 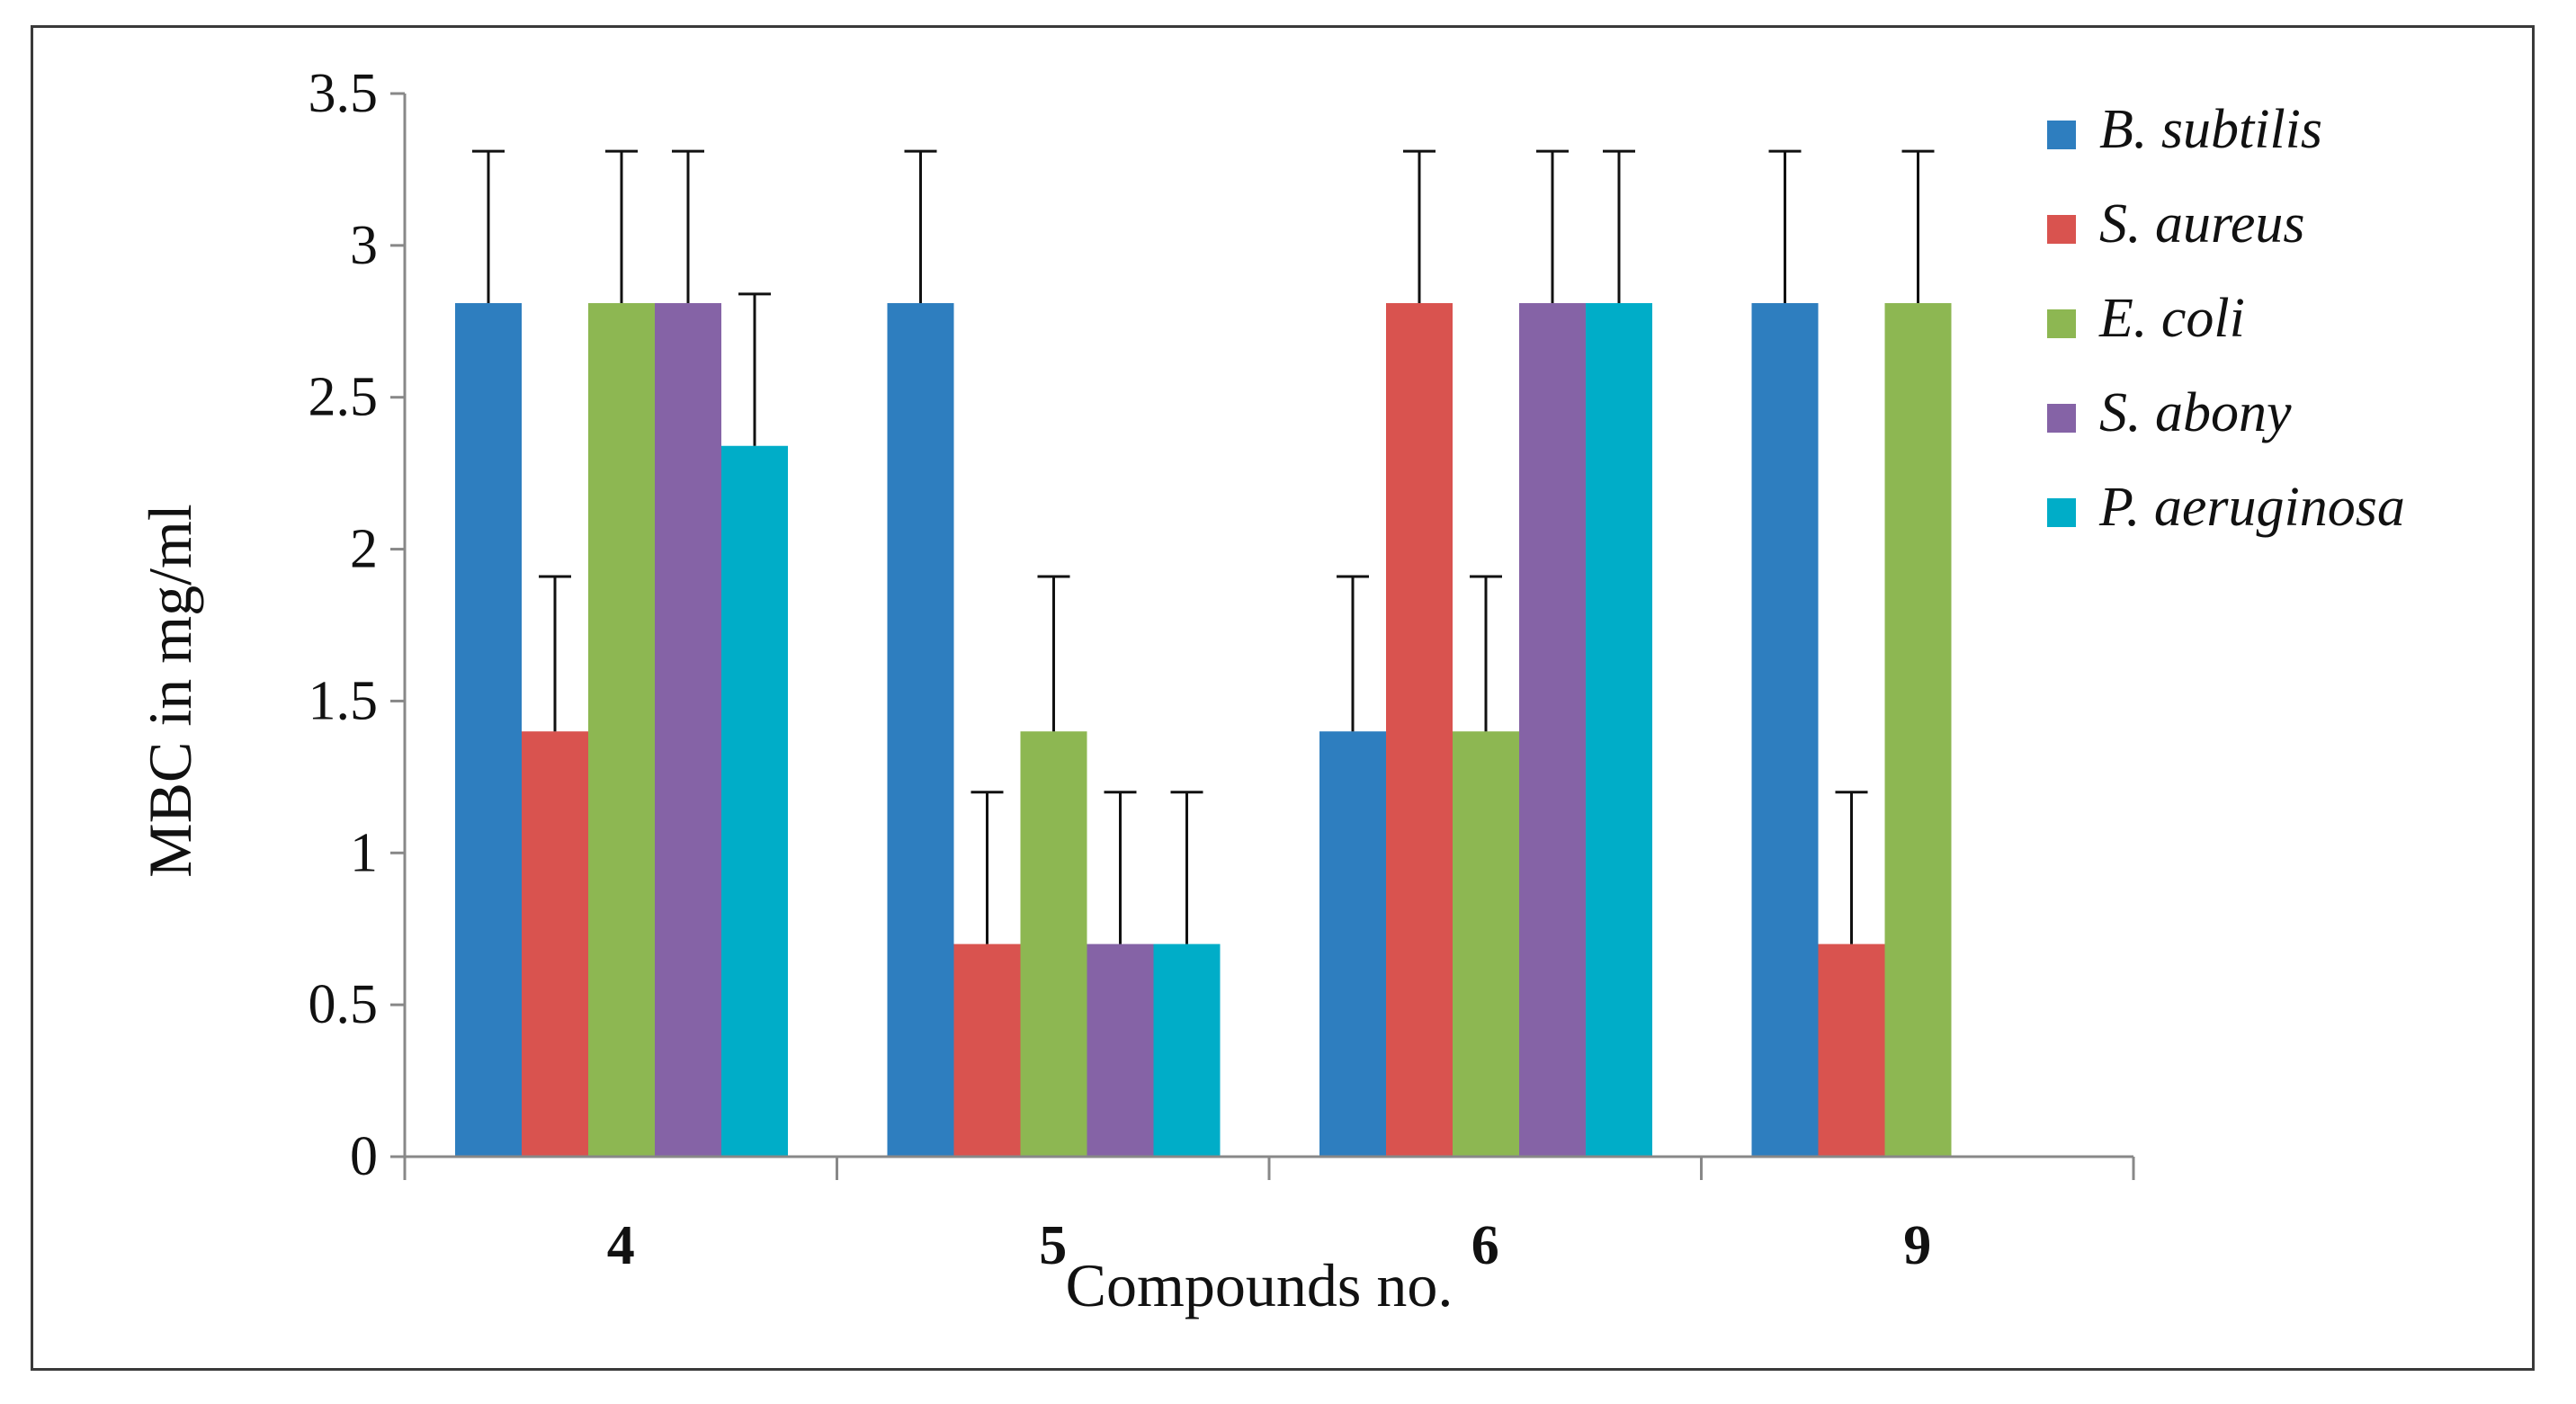 I want to click on x-axis-title: Compounds no., so click(x=1259, y=1285).